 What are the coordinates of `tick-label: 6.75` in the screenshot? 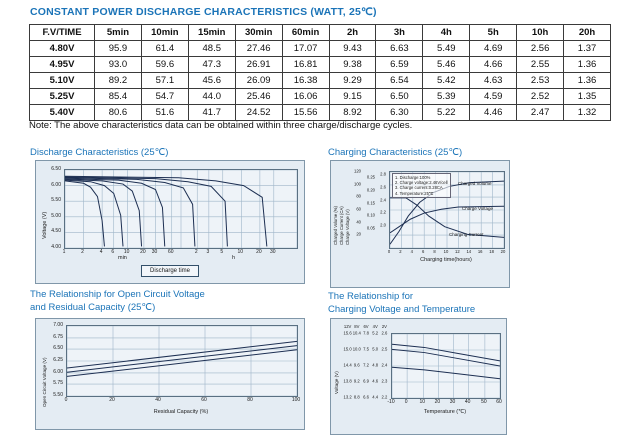 It's located at (58, 336).